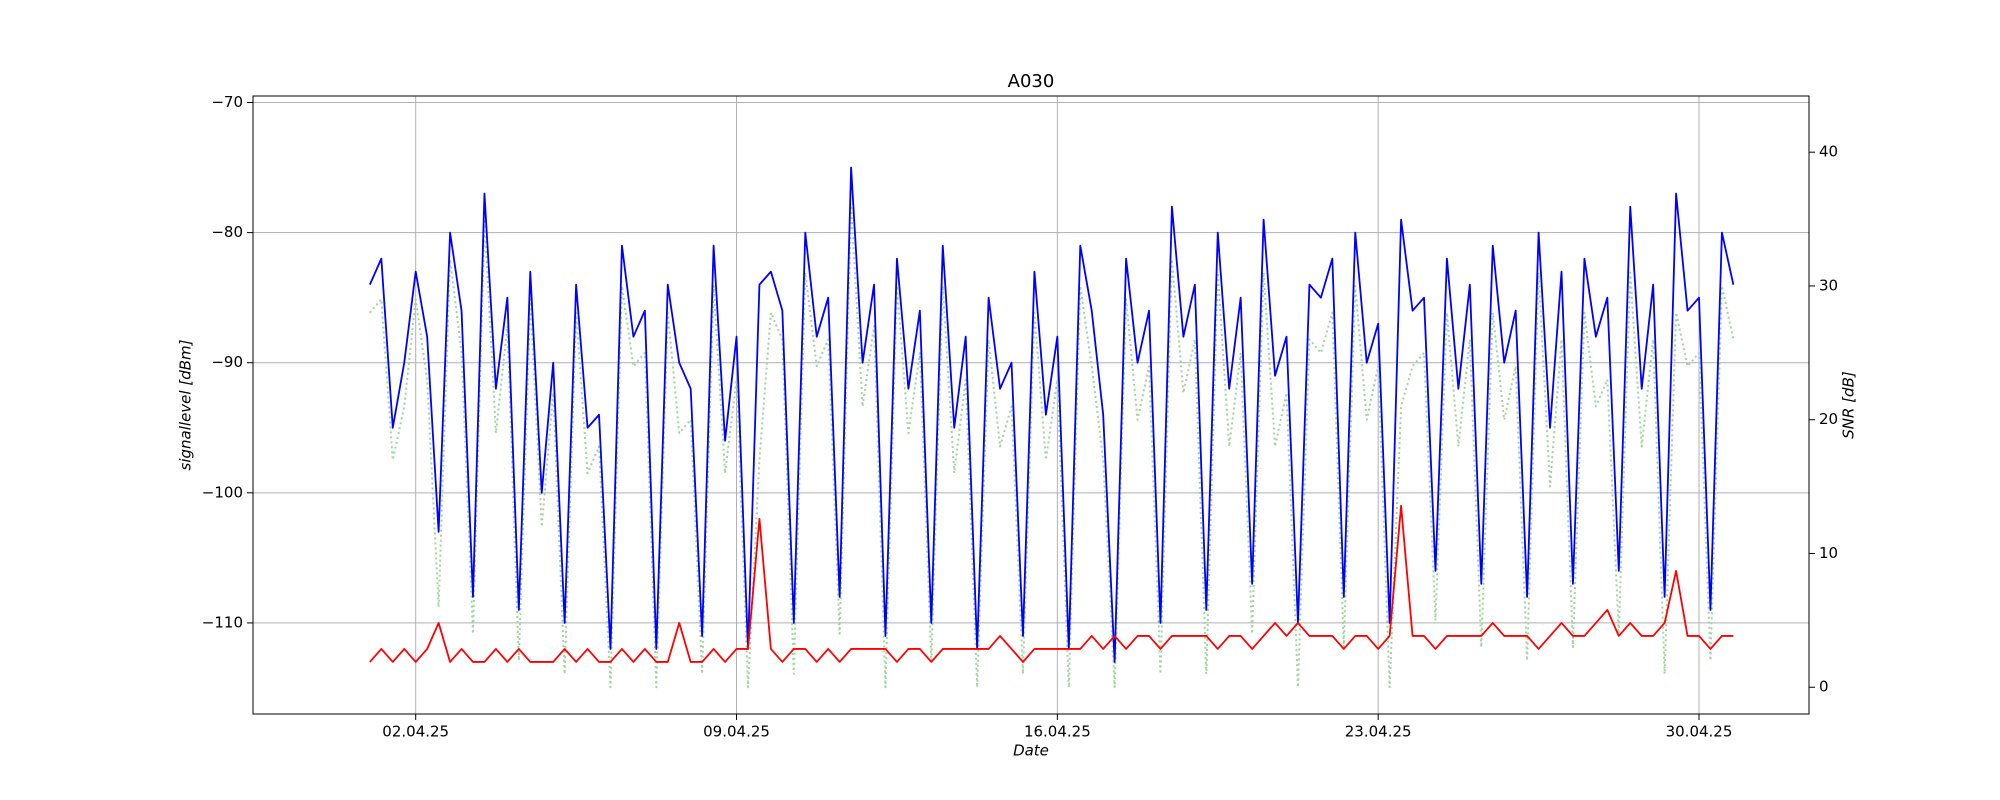  What do you see at coordinates (1031, 81) in the screenshot?
I see `chart-title: A030` at bounding box center [1031, 81].